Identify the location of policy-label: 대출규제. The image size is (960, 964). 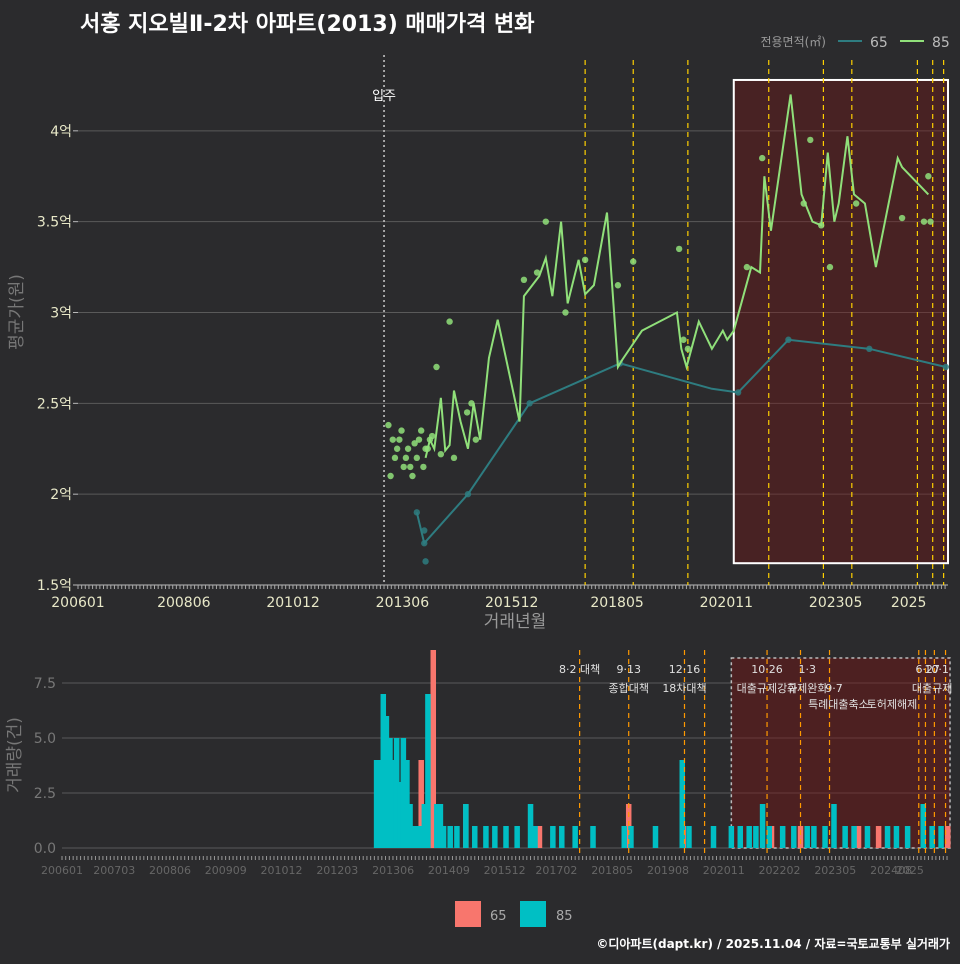
(932, 688).